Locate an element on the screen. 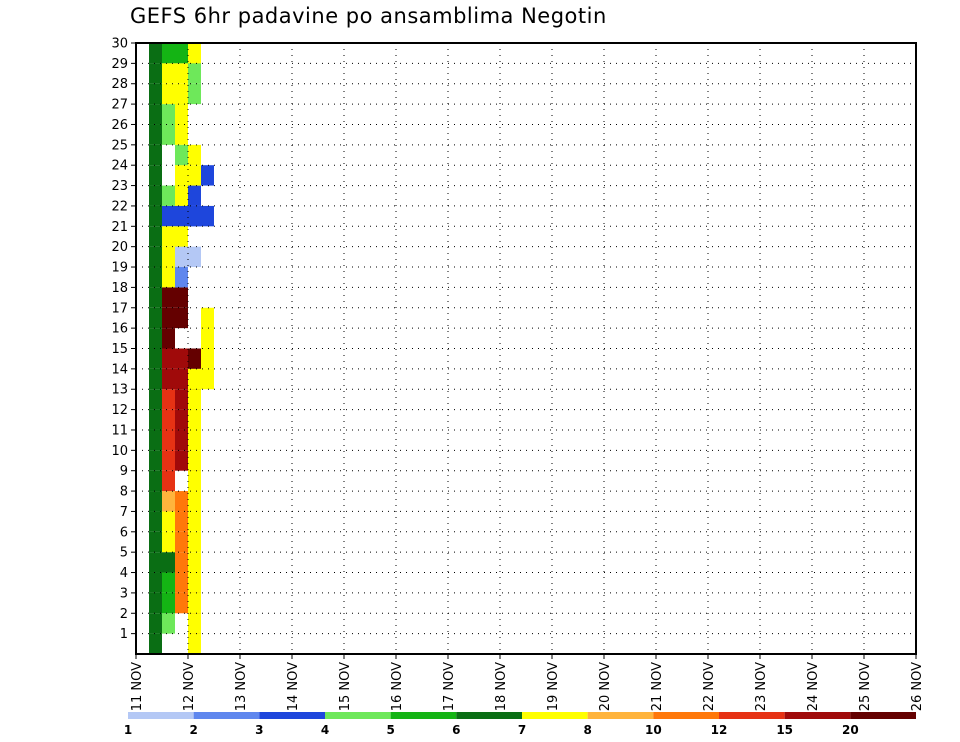  x-tick-label: 12 NOV is located at coordinates (189, 686).